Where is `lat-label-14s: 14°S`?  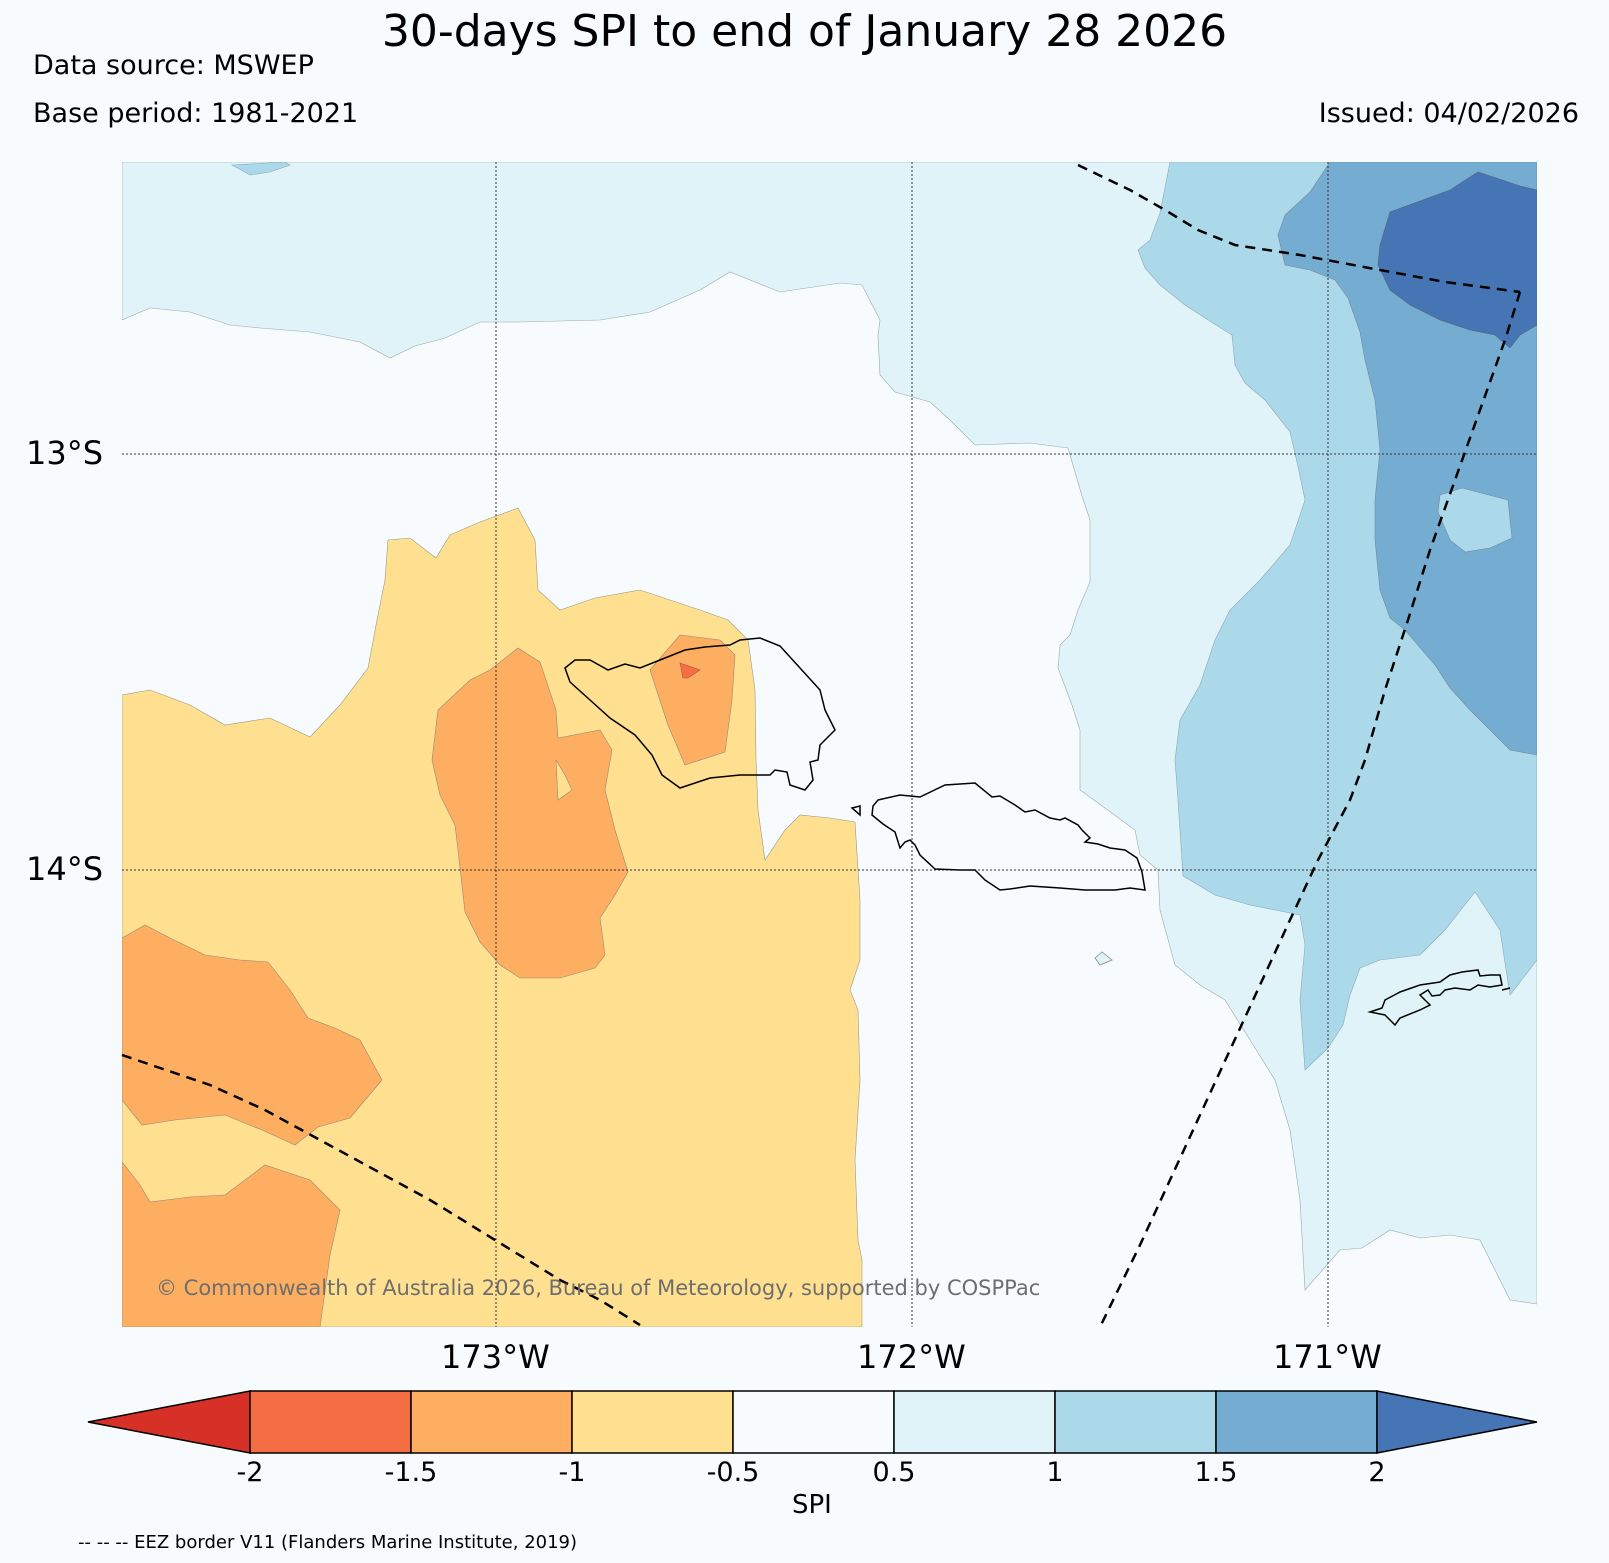 lat-label-14s: 14°S is located at coordinates (65, 869).